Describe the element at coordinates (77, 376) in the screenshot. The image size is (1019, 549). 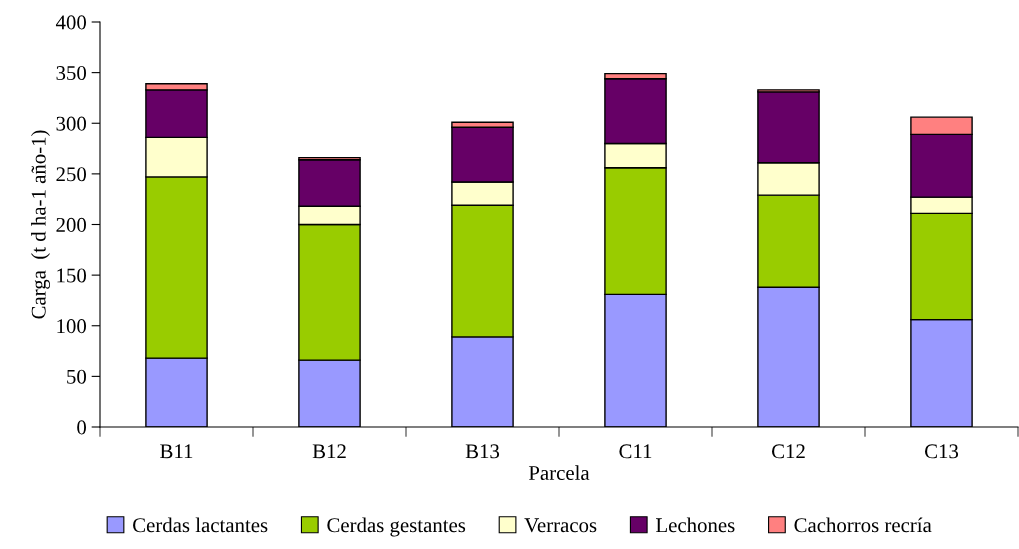
I see `y-tick-label: 50` at that location.